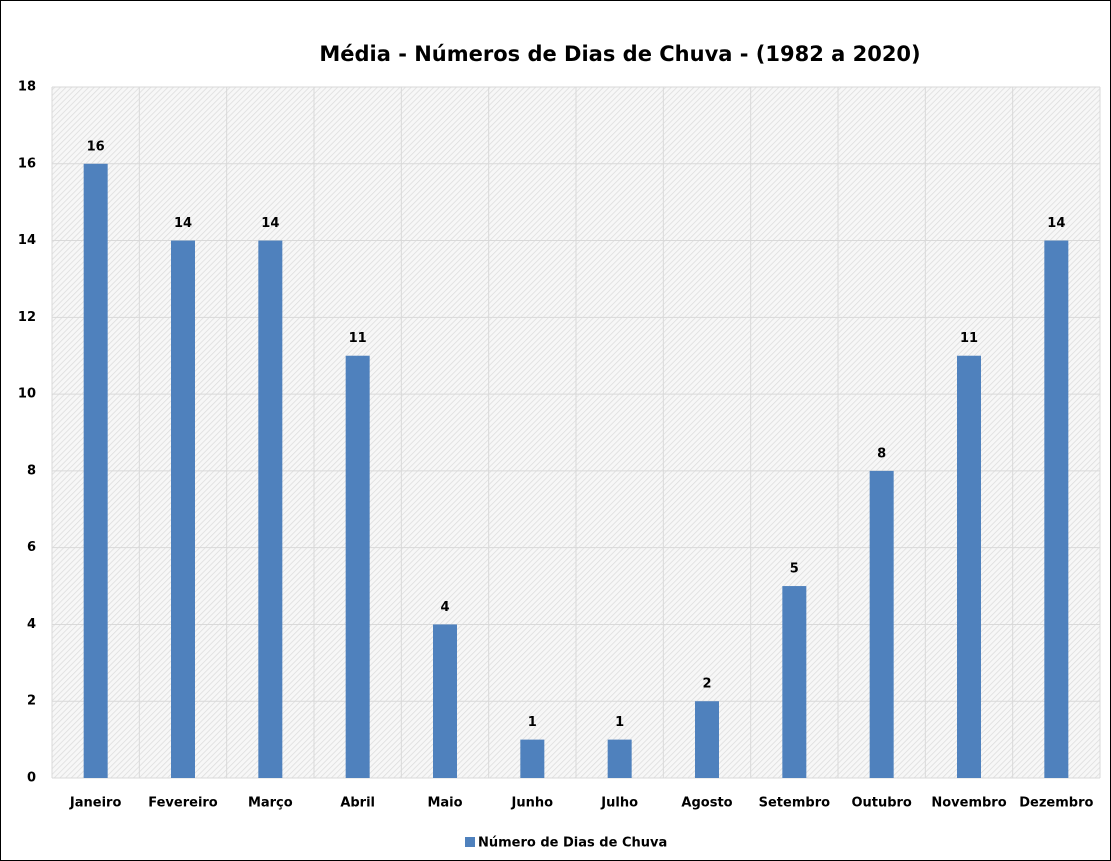 Image resolution: width=1111 pixels, height=861 pixels. Describe the element at coordinates (95, 803) in the screenshot. I see `x-tick-label: Janeiro` at that location.